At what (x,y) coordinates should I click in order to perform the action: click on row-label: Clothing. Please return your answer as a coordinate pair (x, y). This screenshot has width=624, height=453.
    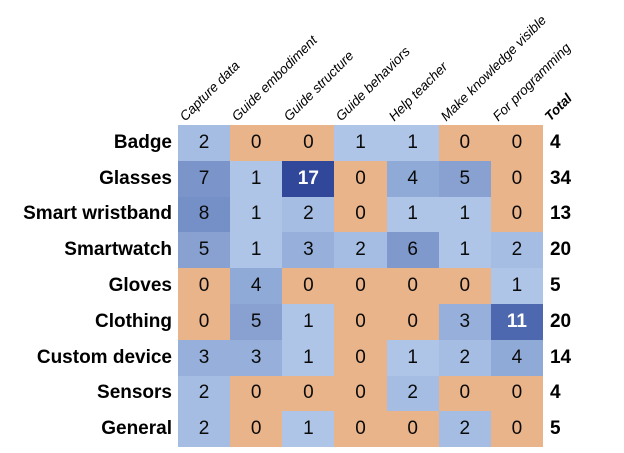
    Looking at the image, I should click on (133, 321).